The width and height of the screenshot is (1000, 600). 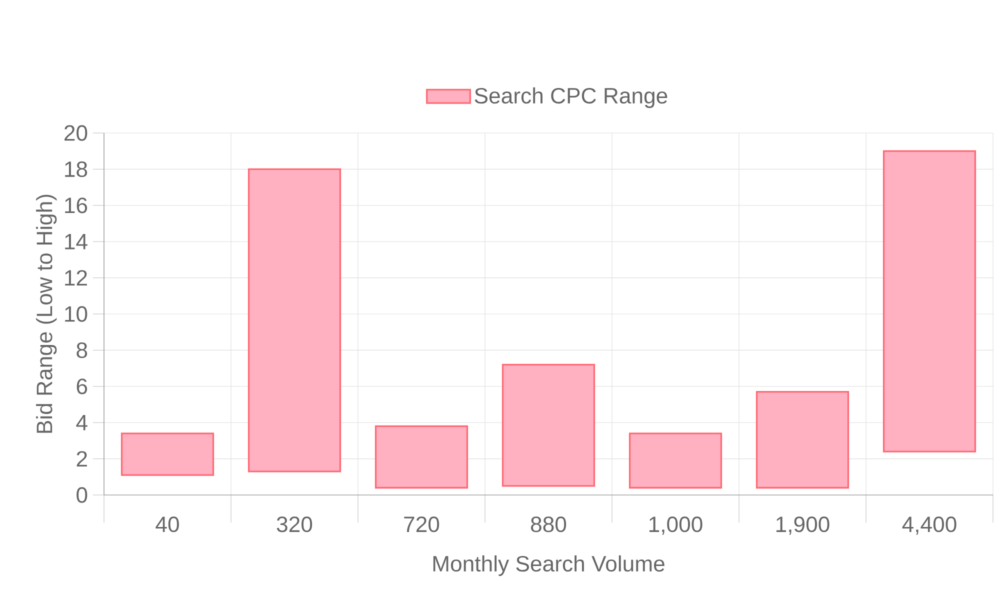 I want to click on x-tick-label: 880, so click(x=548, y=524).